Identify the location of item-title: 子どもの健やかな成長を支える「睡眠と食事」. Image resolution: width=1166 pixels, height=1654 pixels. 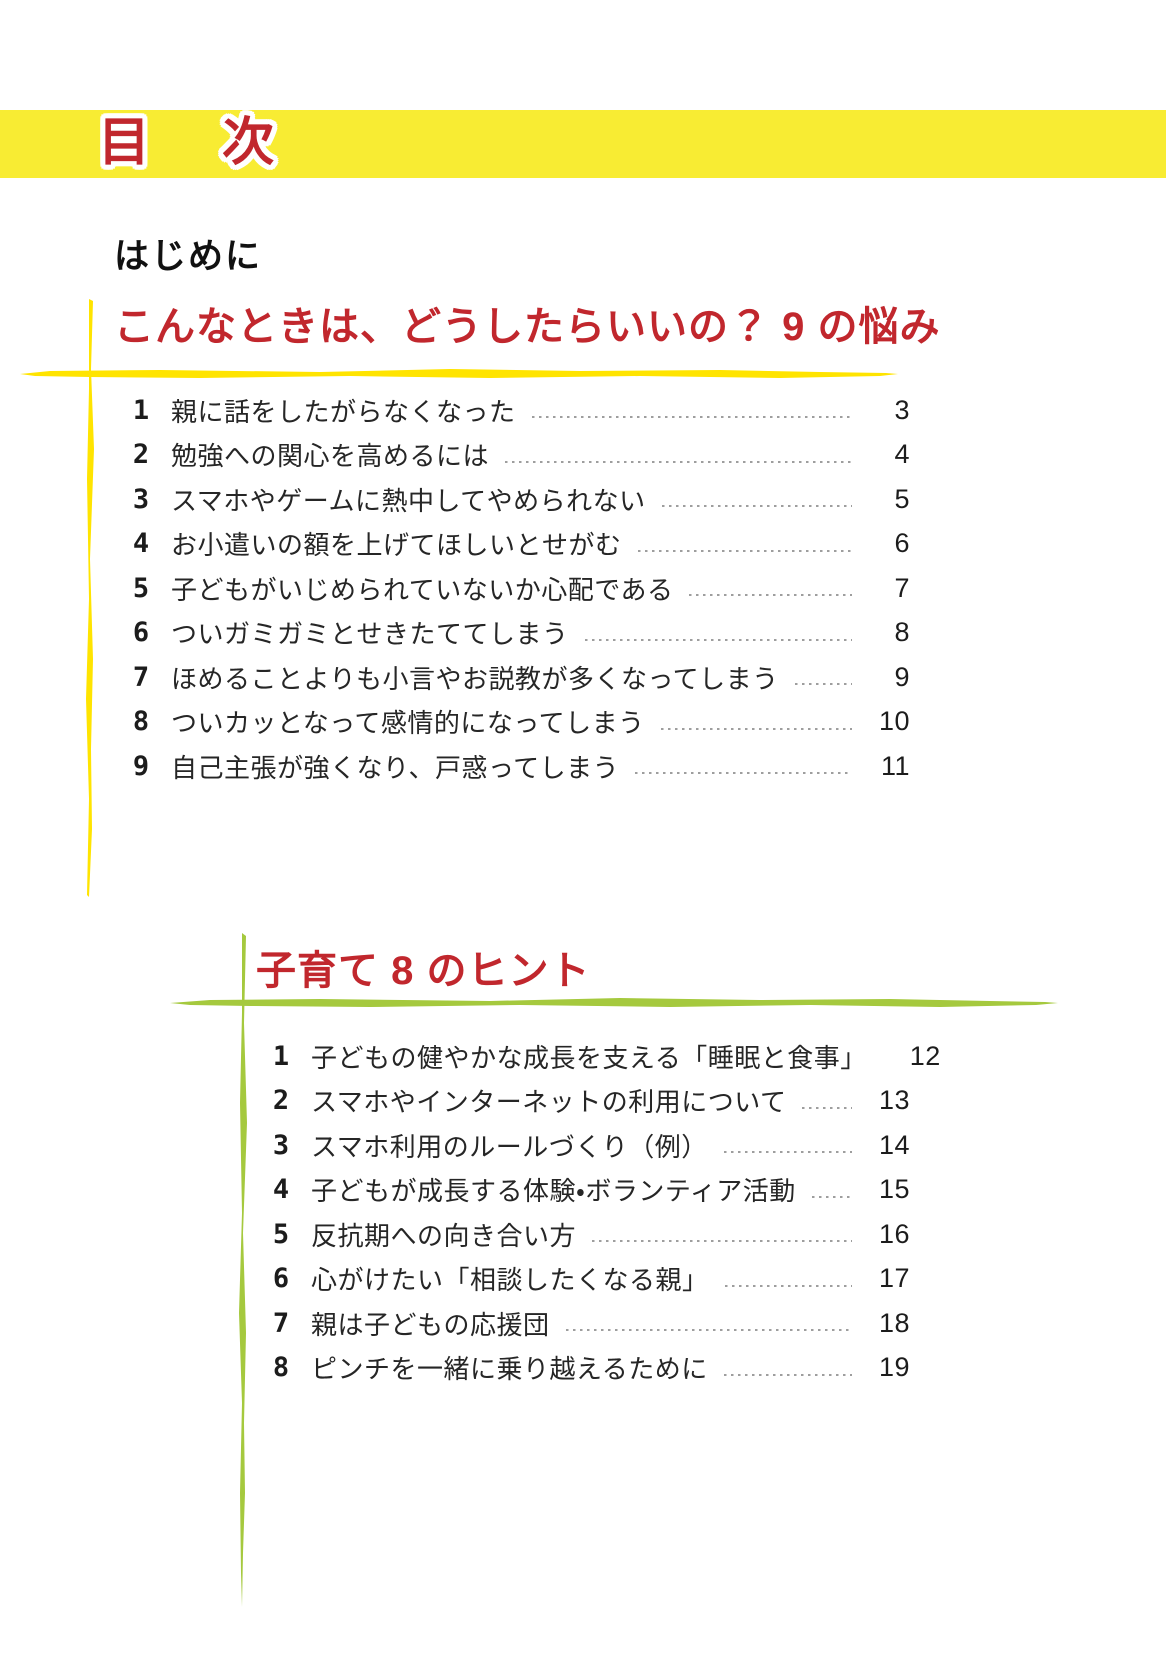
(589, 1057).